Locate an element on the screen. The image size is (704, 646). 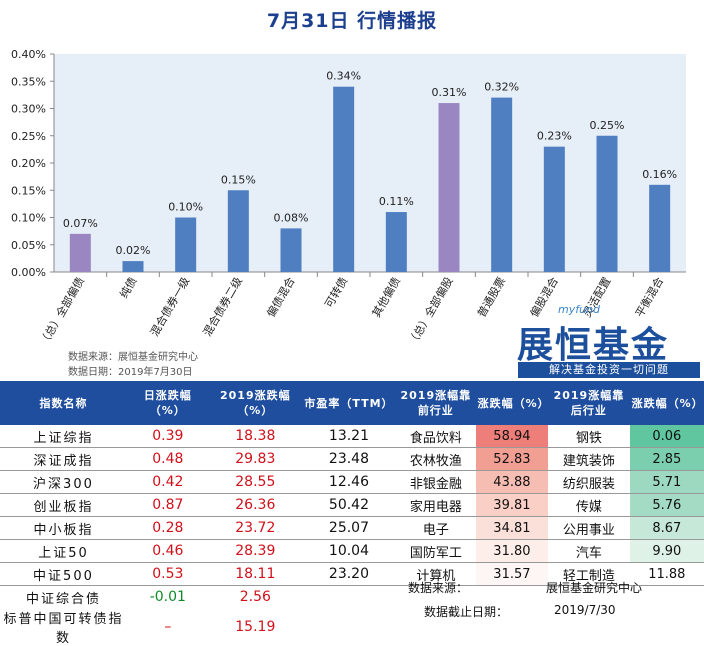
bottom-industry: 钢铁 is located at coordinates (589, 436).